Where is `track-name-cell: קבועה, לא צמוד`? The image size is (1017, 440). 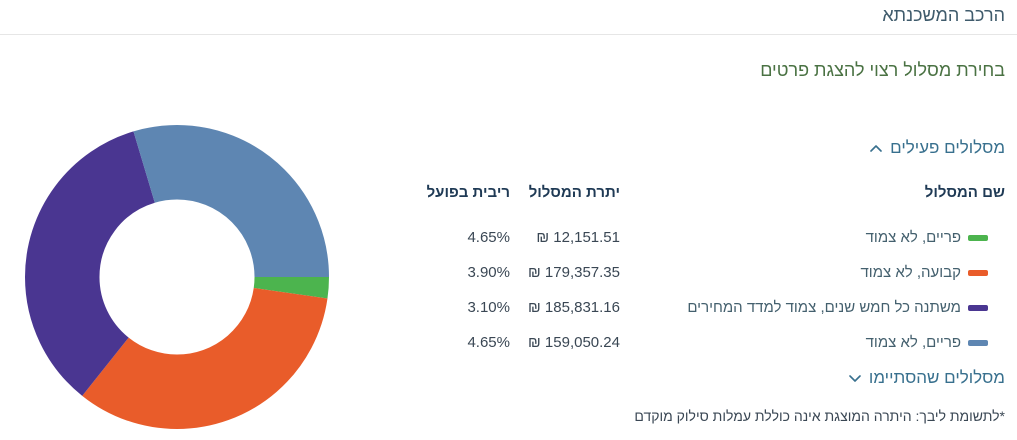 track-name-cell: קבועה, לא צמוד is located at coordinates (812, 272).